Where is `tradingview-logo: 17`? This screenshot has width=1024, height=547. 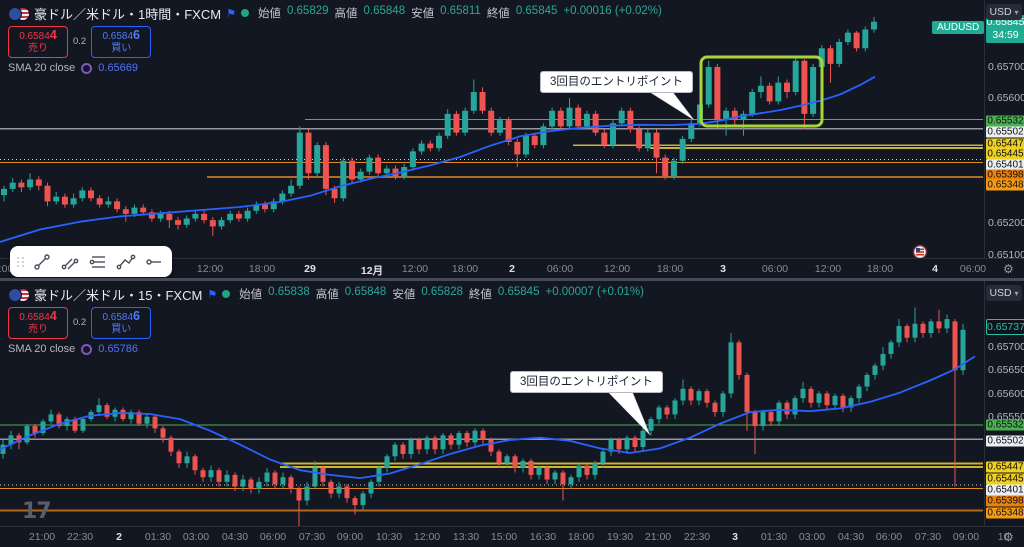
tradingview-logo: 17 is located at coordinates (37, 511).